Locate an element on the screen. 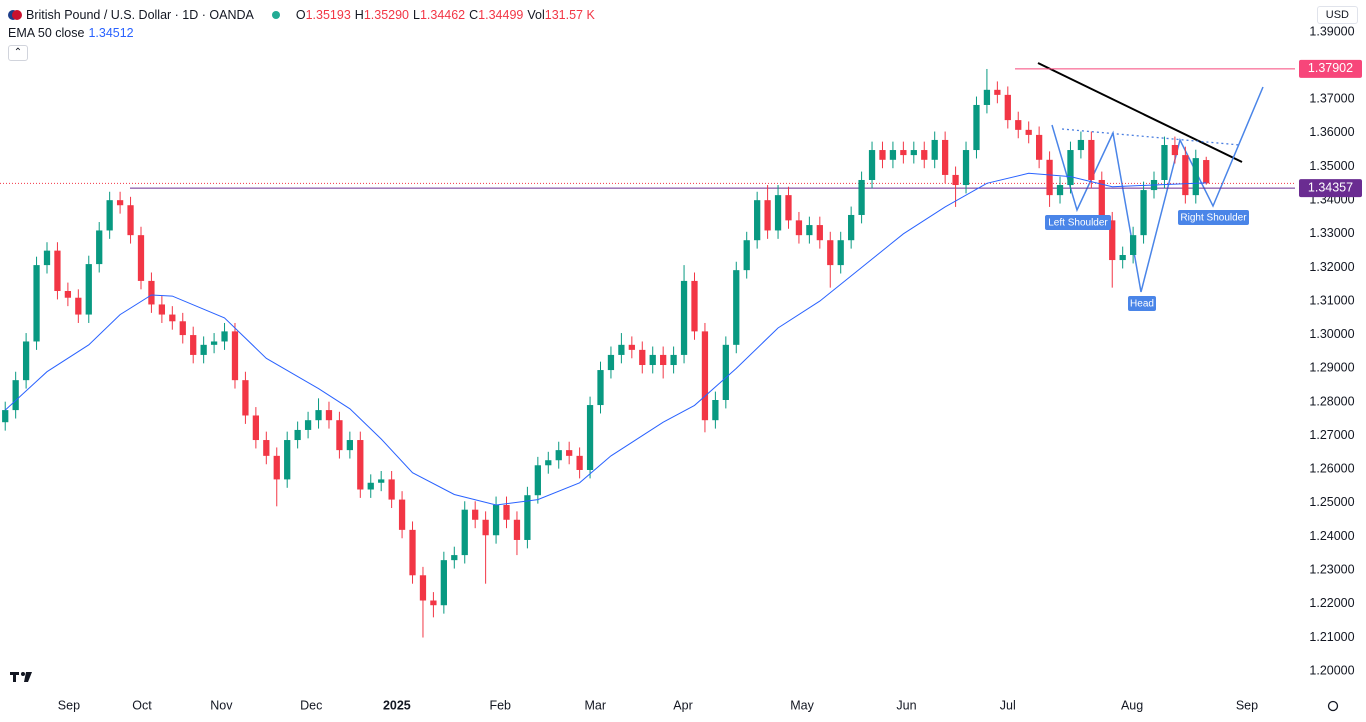 The width and height of the screenshot is (1366, 722). price-label: 1.34357 is located at coordinates (1330, 187).